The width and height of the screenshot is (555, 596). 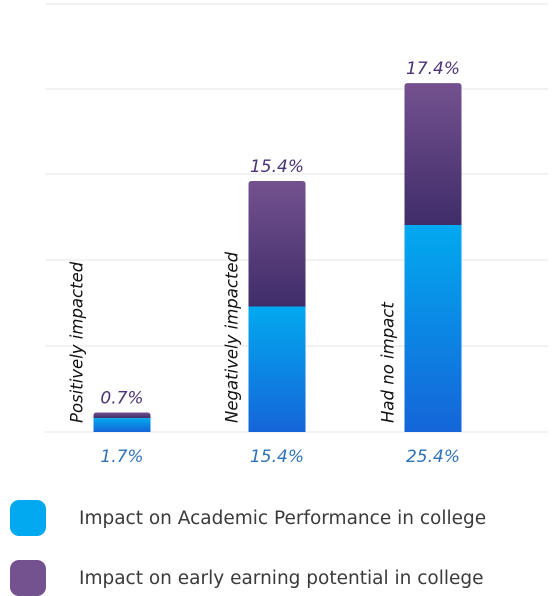 What do you see at coordinates (232, 337) in the screenshot?
I see `category-label: Negatively impacted` at bounding box center [232, 337].